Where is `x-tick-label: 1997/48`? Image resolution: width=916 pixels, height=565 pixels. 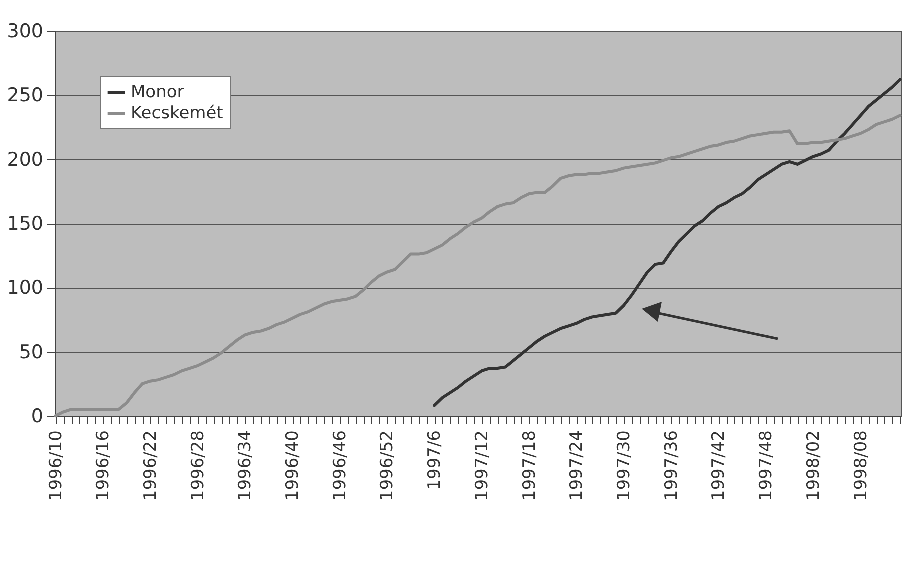
x-tick-label: 1997/48 is located at coordinates (766, 466).